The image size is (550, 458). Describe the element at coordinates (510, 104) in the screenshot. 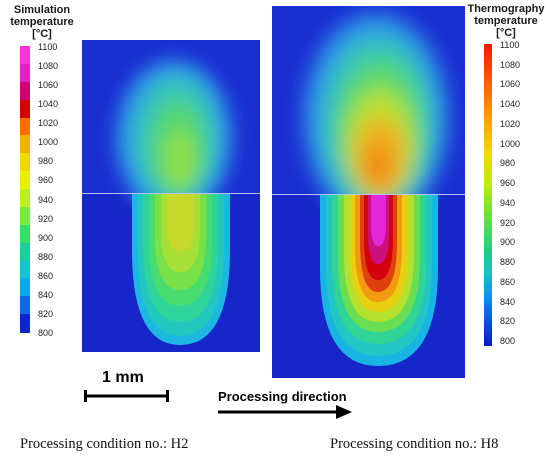

I see `thermography-tick-label: 1040` at that location.